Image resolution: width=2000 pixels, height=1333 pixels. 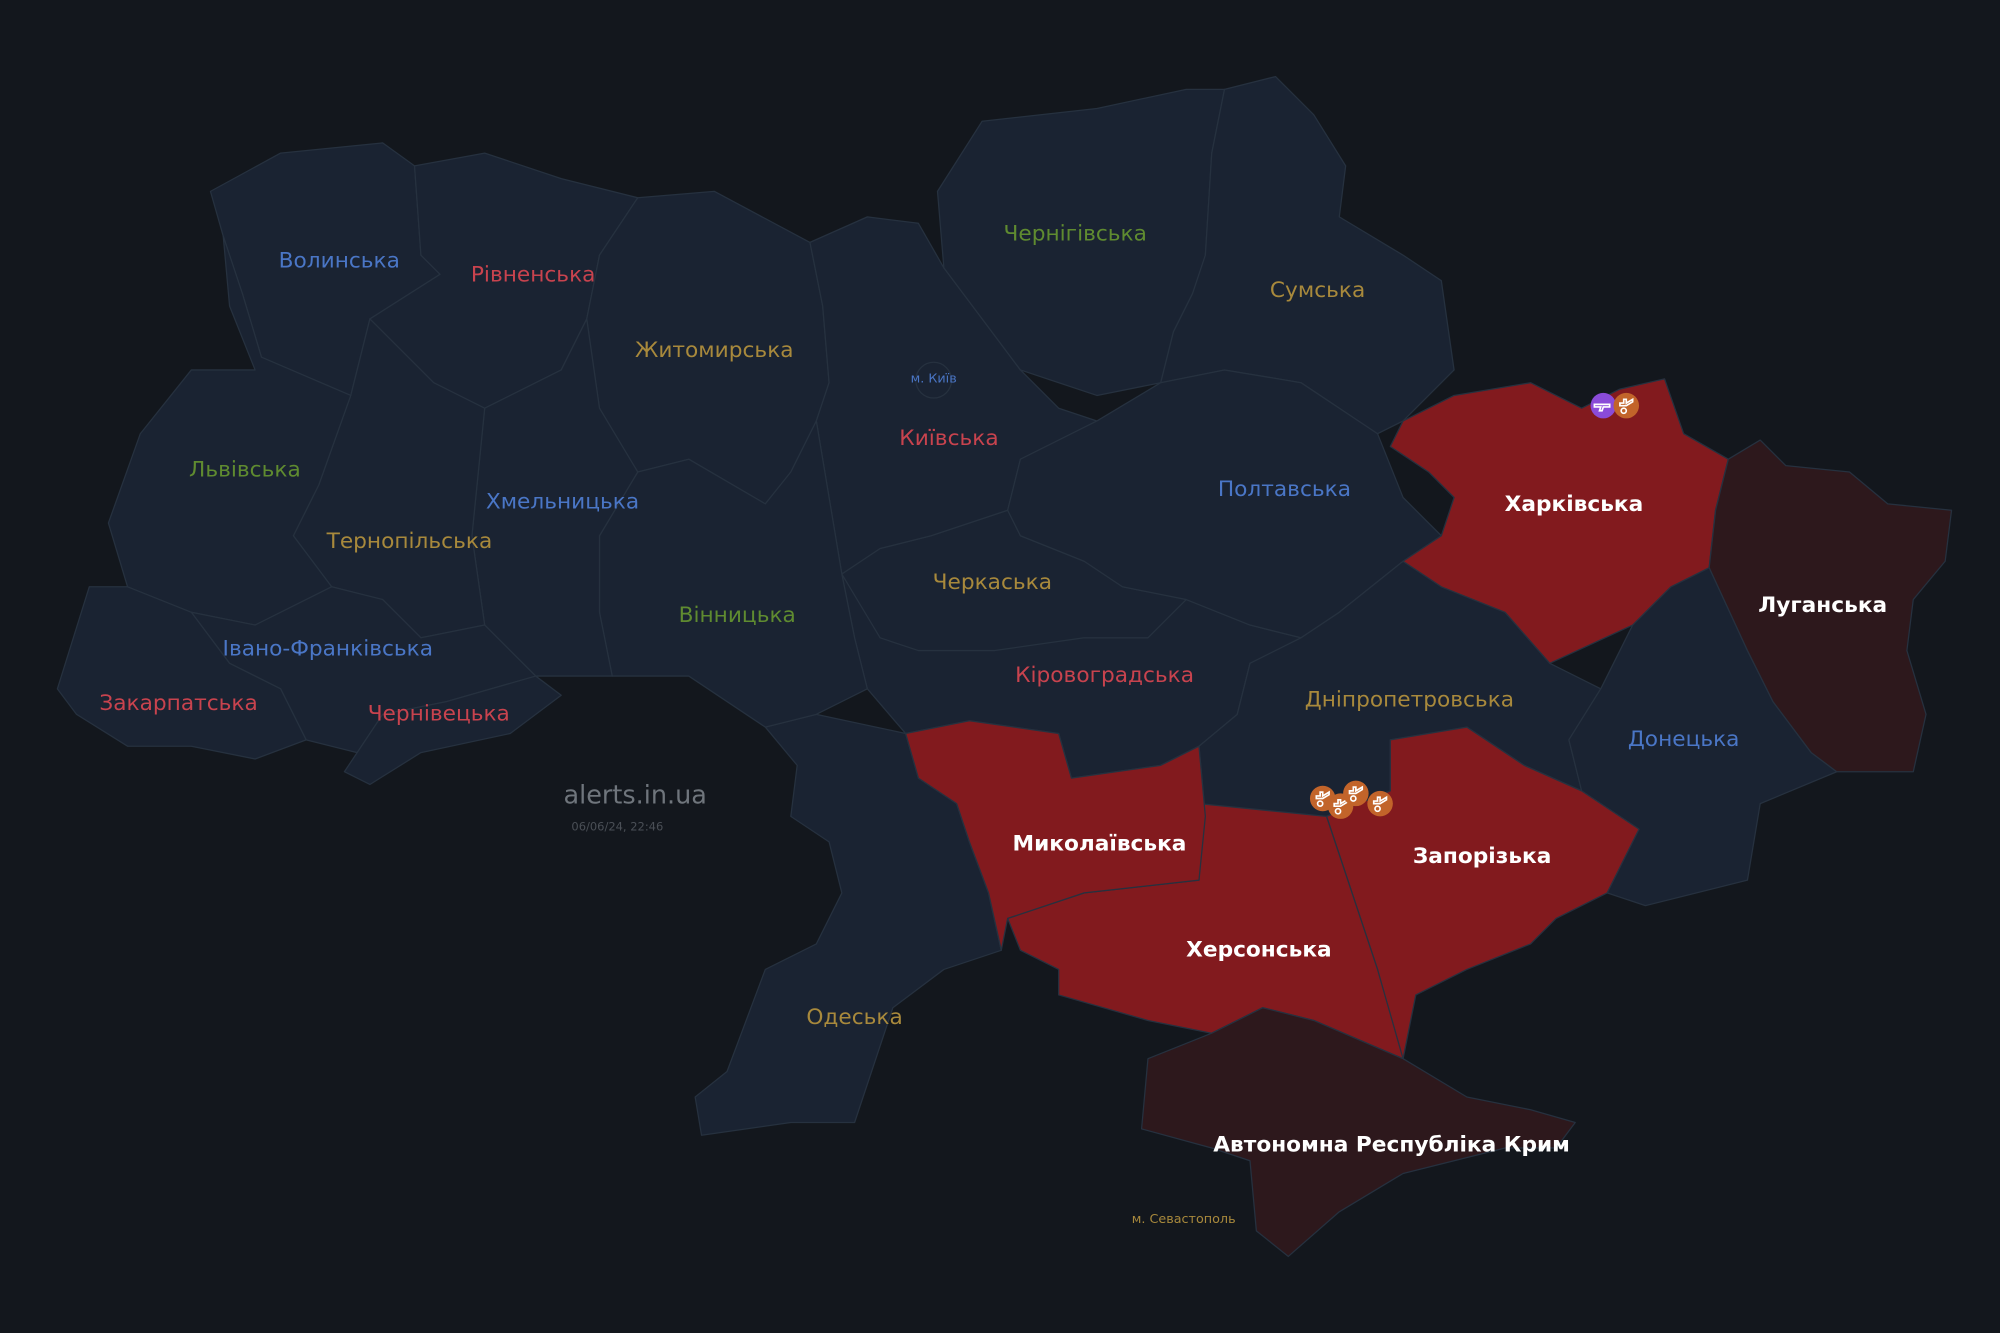 I want to click on region-label-sumy: Сумська, so click(x=1317, y=290).